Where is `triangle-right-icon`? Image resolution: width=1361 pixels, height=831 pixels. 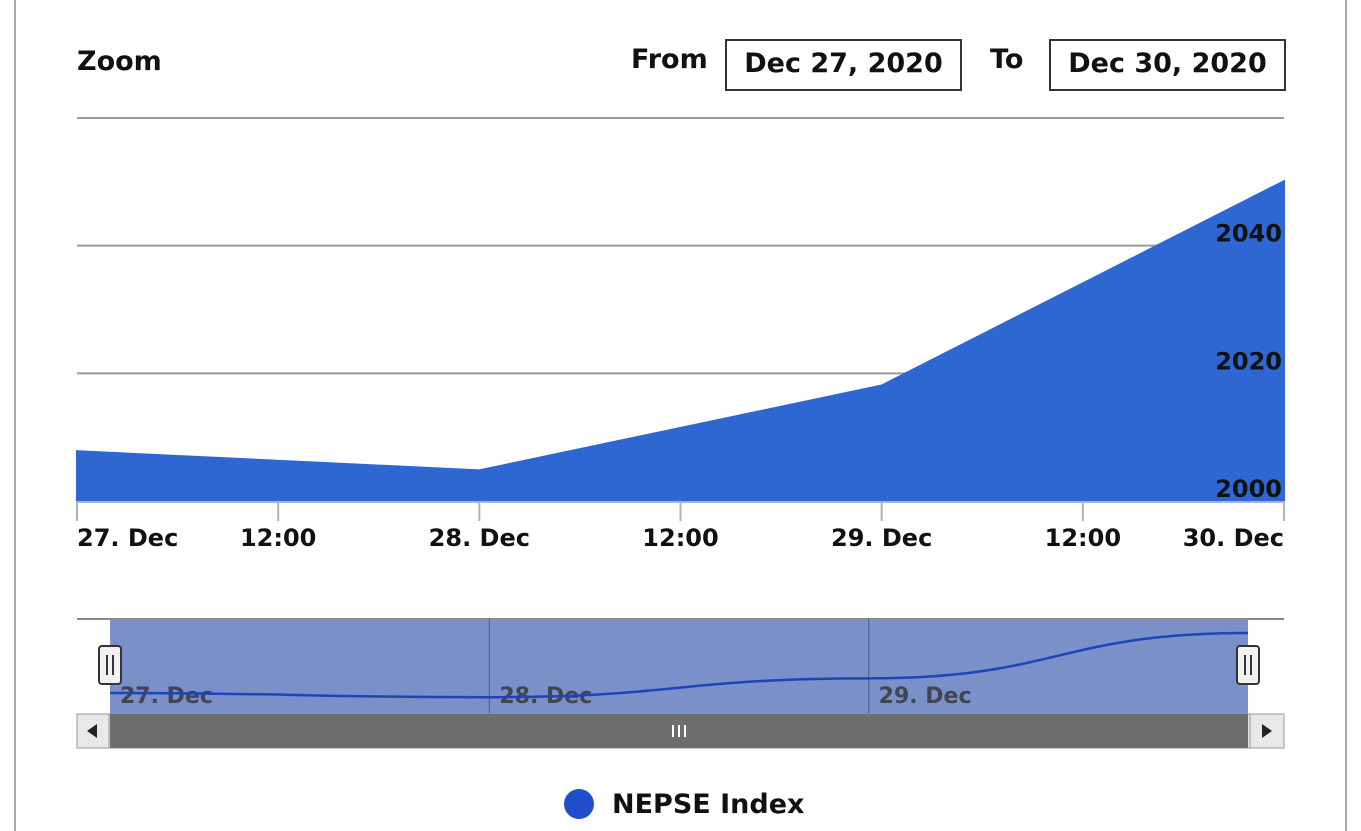
triangle-right-icon is located at coordinates (1267, 731).